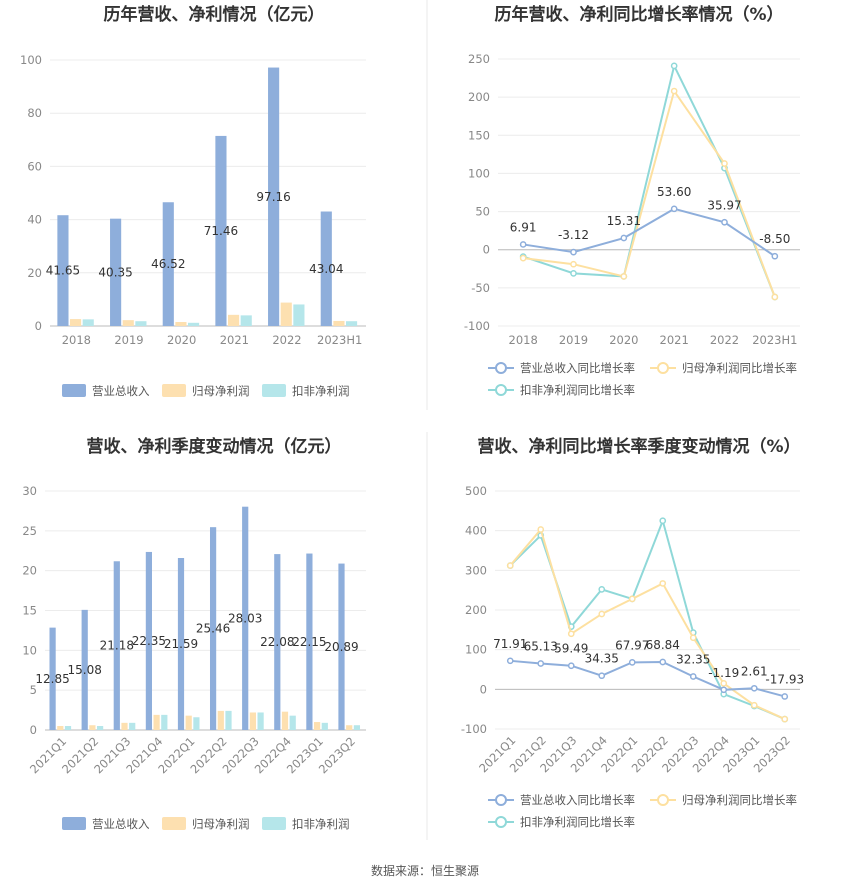  I want to click on data-label: 43.04, so click(326, 269).